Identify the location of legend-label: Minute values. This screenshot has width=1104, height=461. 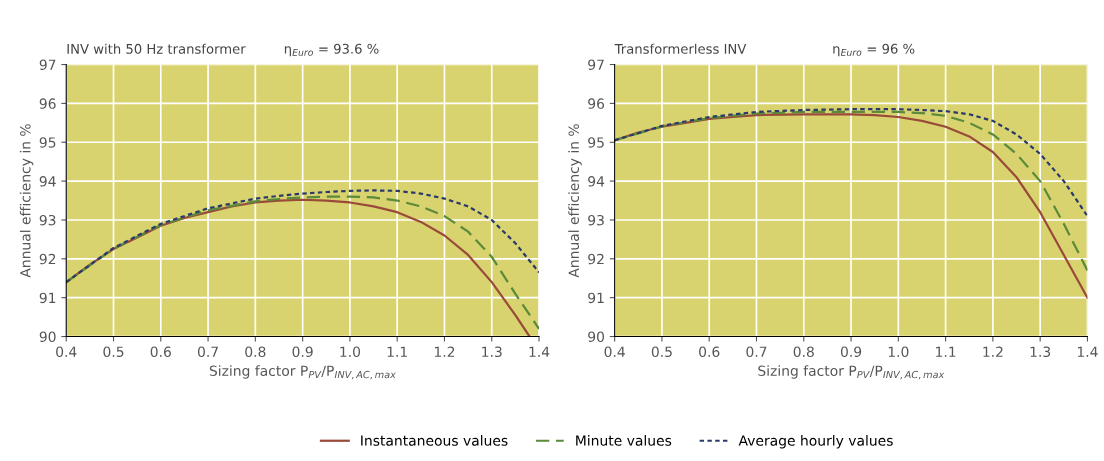
(624, 440).